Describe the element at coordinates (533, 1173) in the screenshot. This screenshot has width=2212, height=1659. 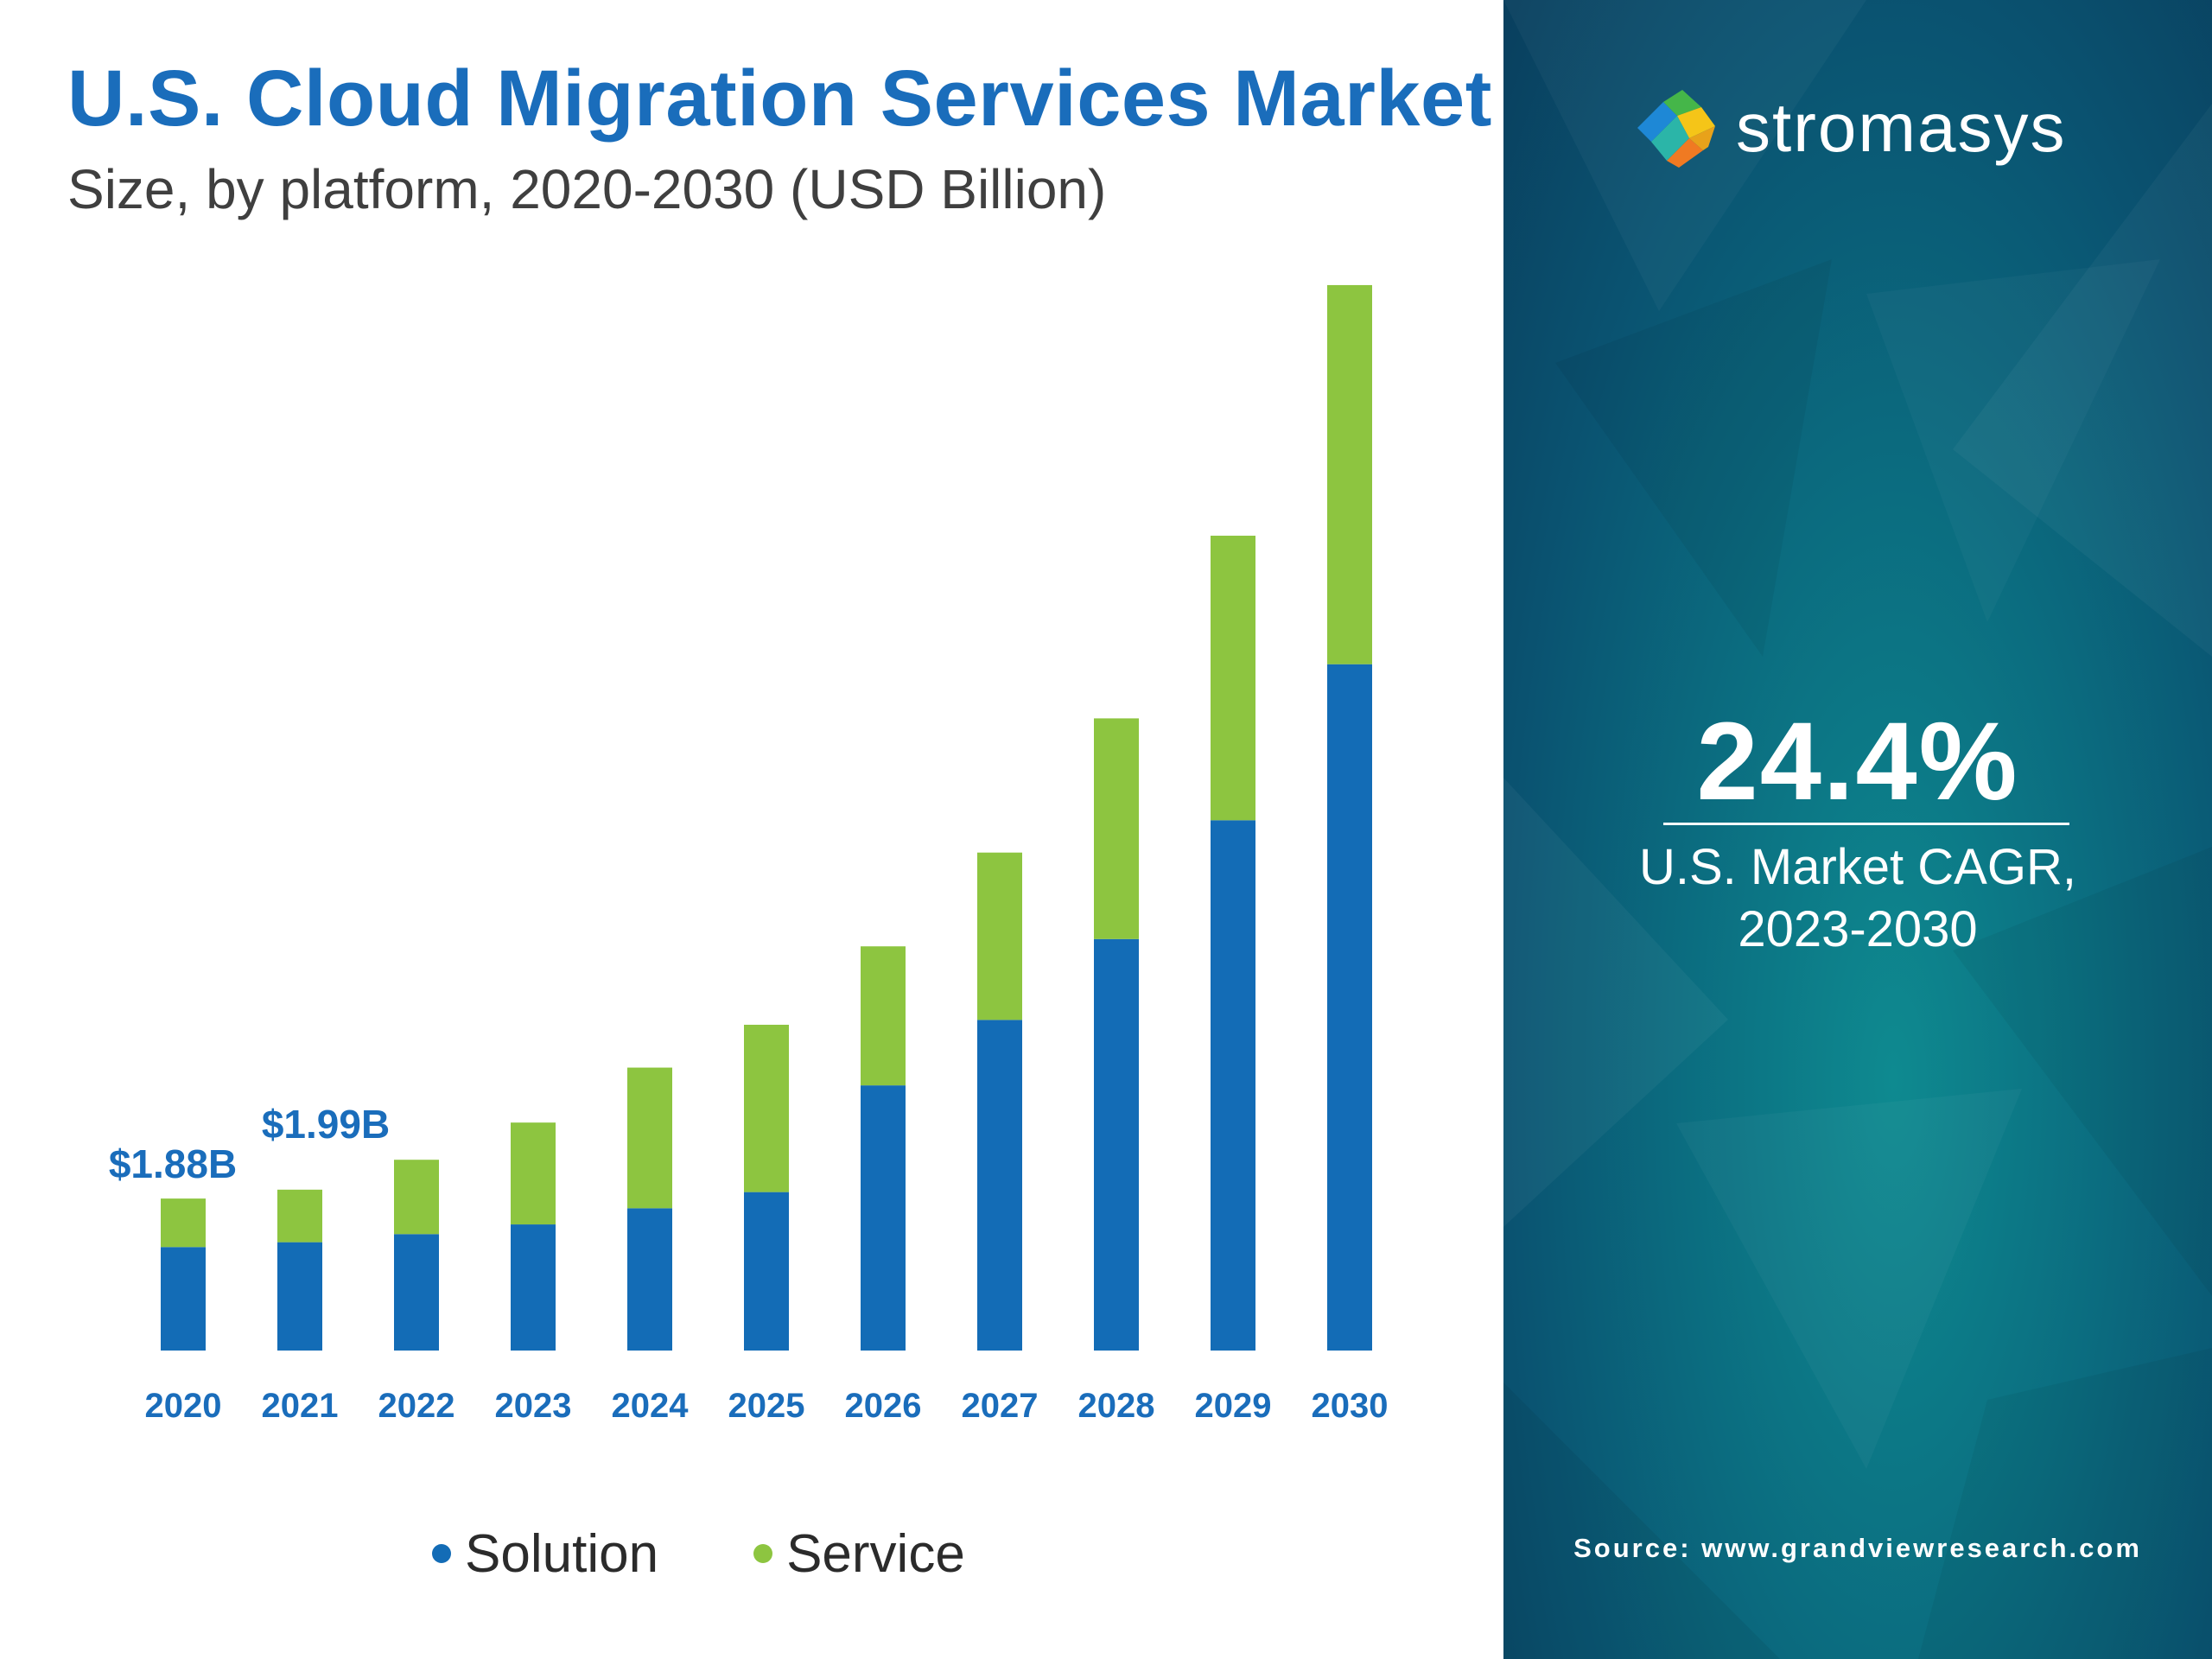
I see `bar-service-2023` at that location.